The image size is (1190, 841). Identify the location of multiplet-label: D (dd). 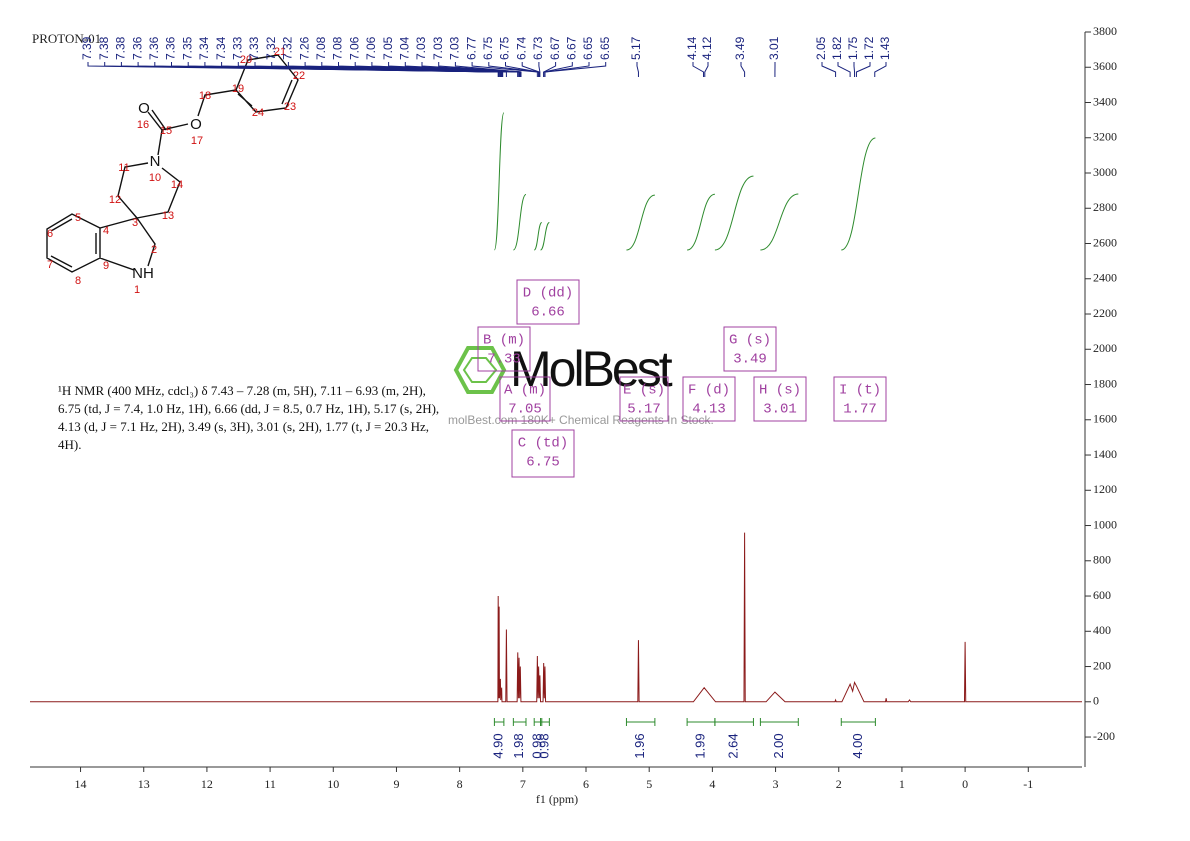
(548, 294).